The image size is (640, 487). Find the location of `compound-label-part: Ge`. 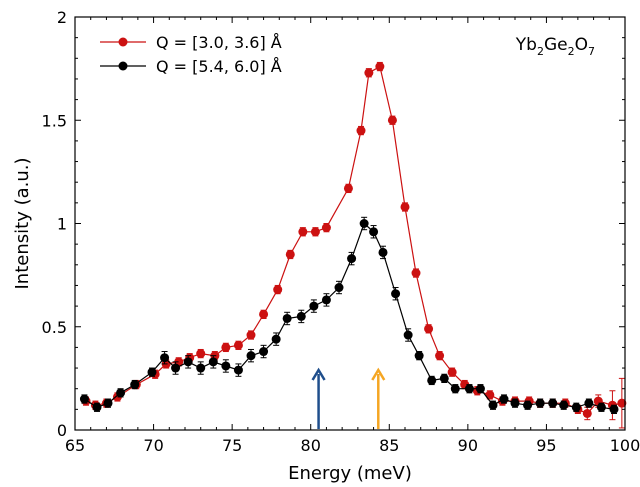

compound-label-part: Ge is located at coordinates (556, 45).